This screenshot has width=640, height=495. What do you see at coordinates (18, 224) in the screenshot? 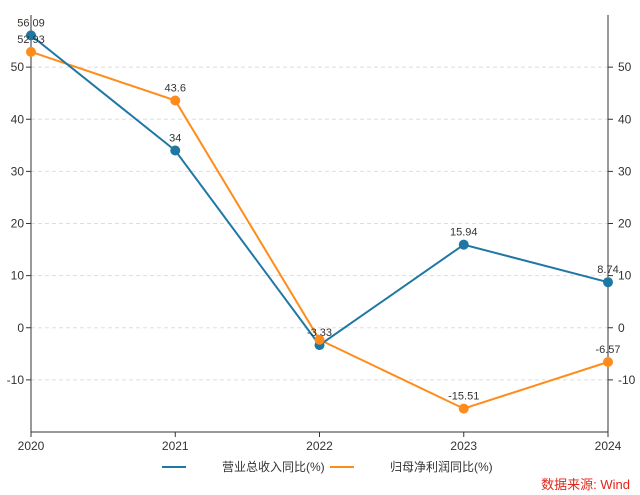
I see `y-tick-label: 20` at bounding box center [18, 224].